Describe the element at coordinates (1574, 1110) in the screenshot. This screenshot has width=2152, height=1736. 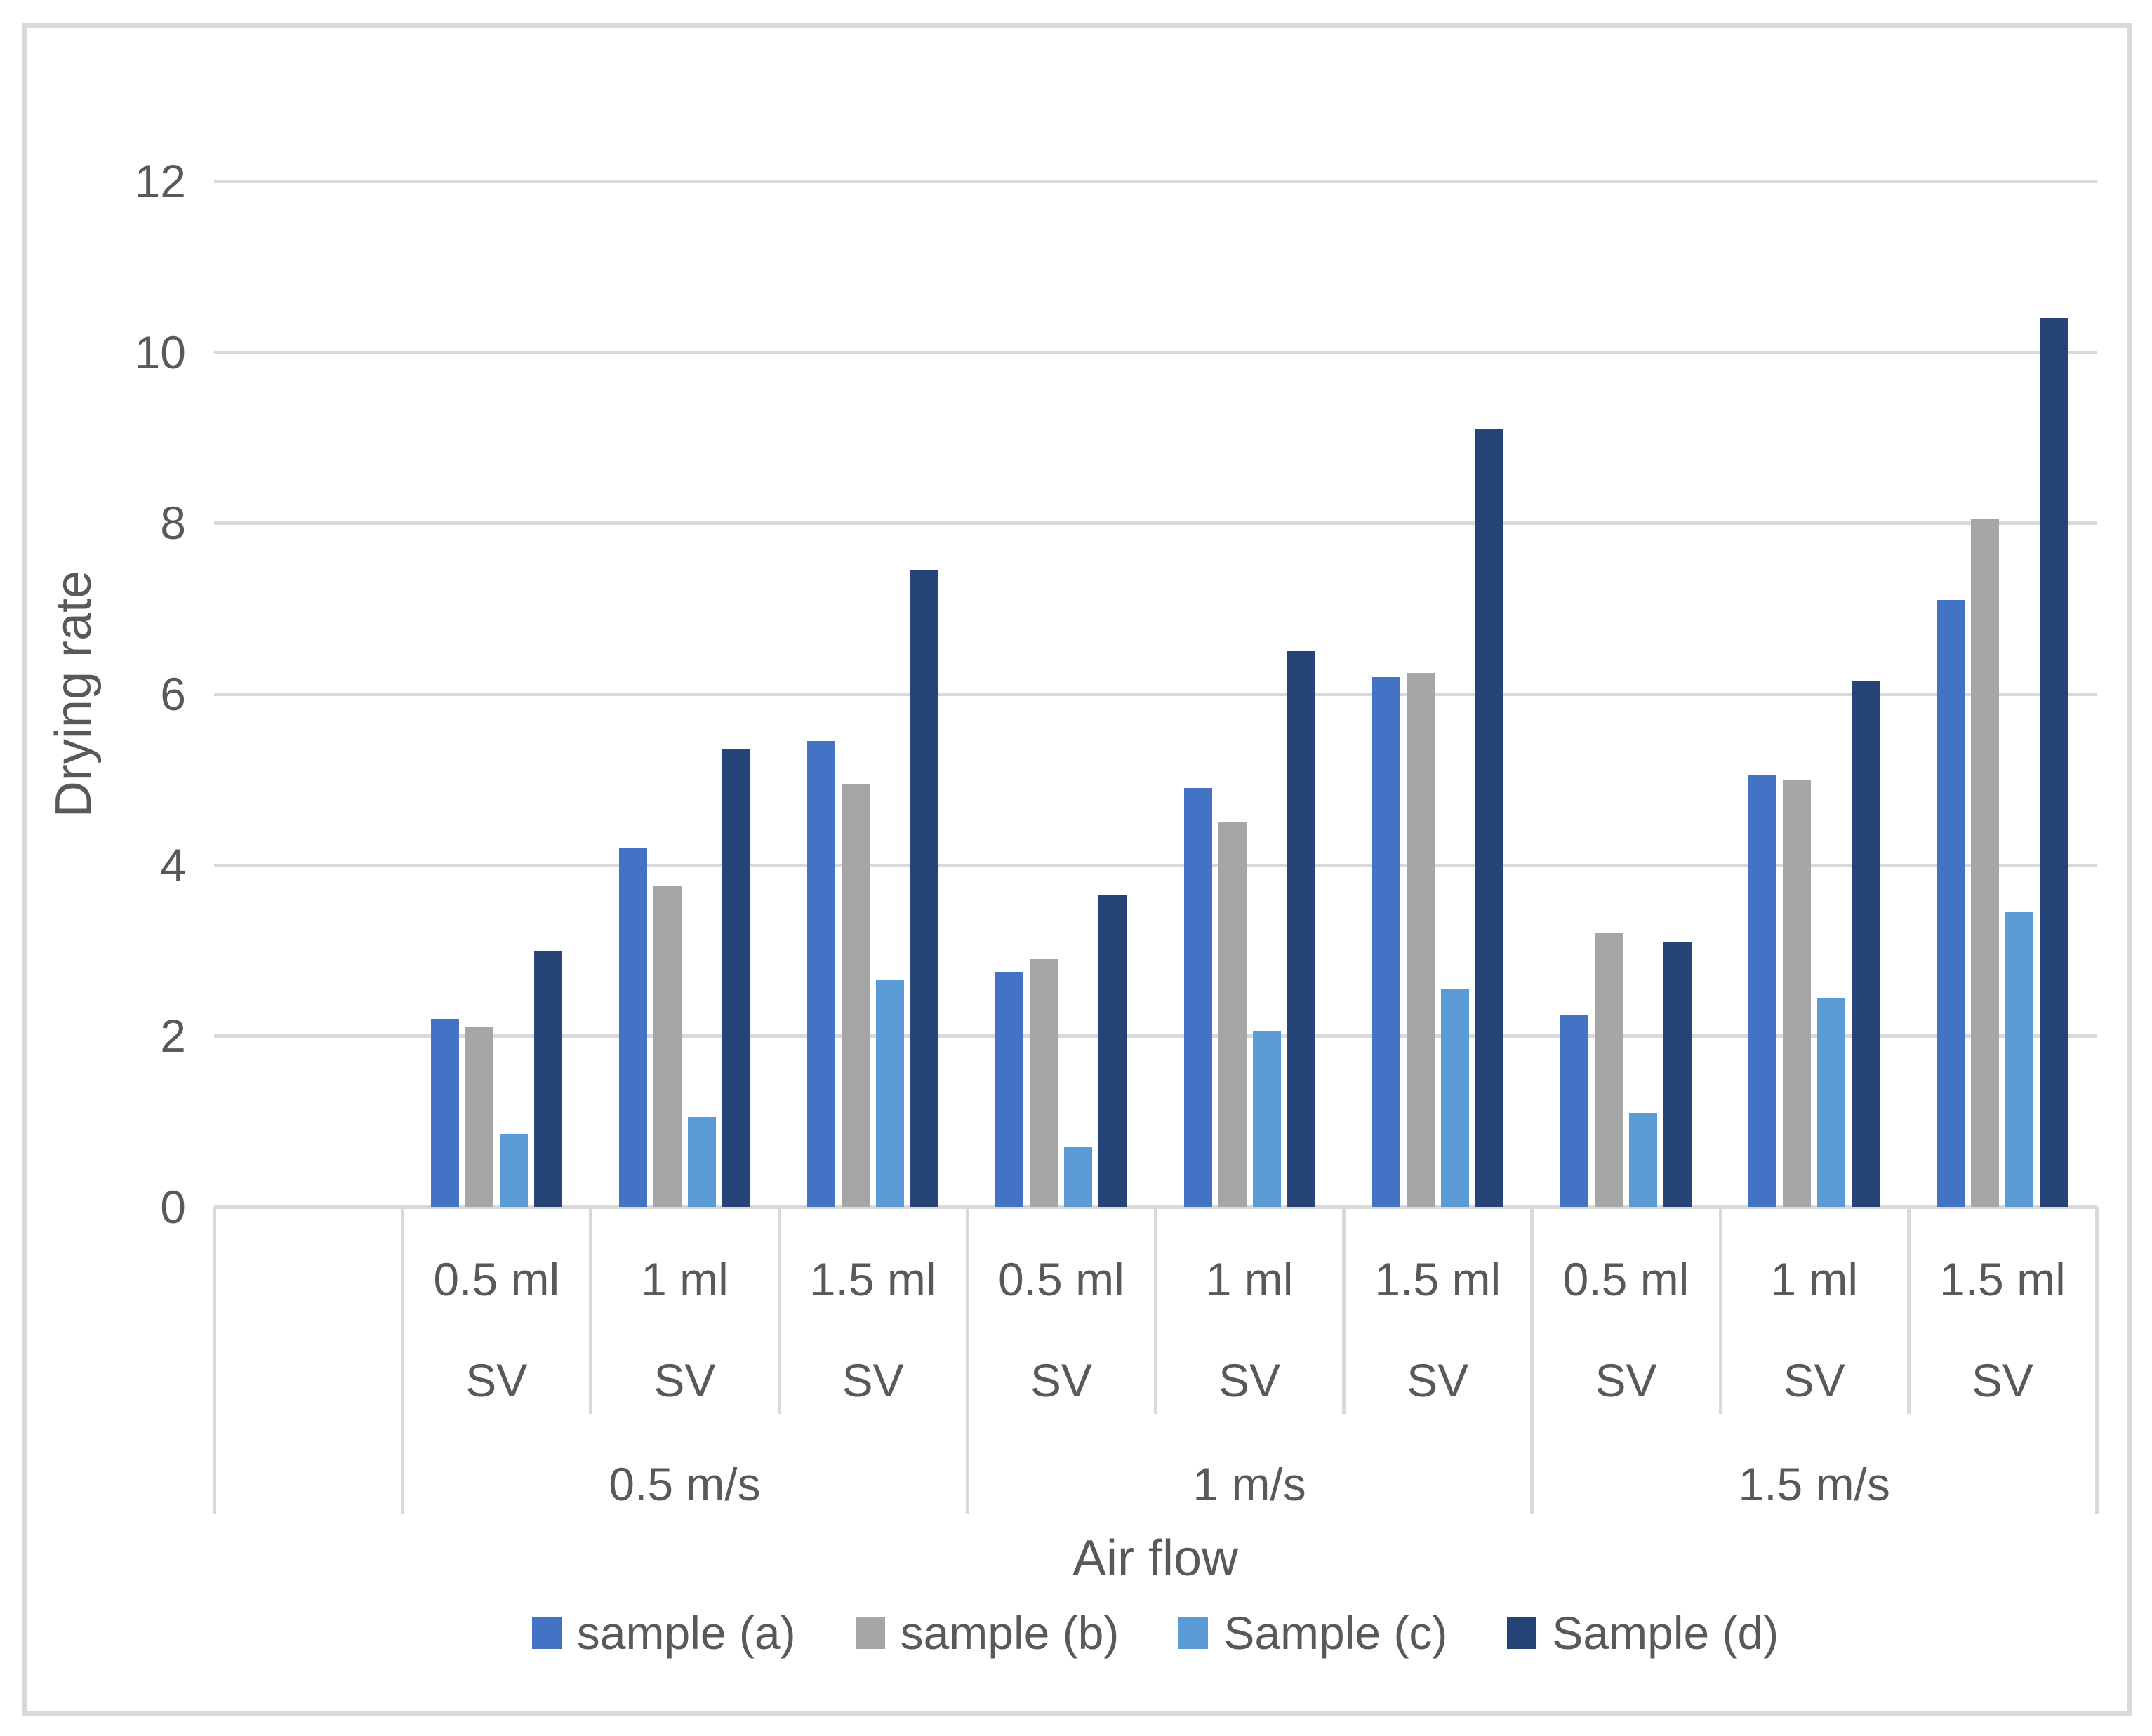
I see `bar-samplea)-group7` at that location.